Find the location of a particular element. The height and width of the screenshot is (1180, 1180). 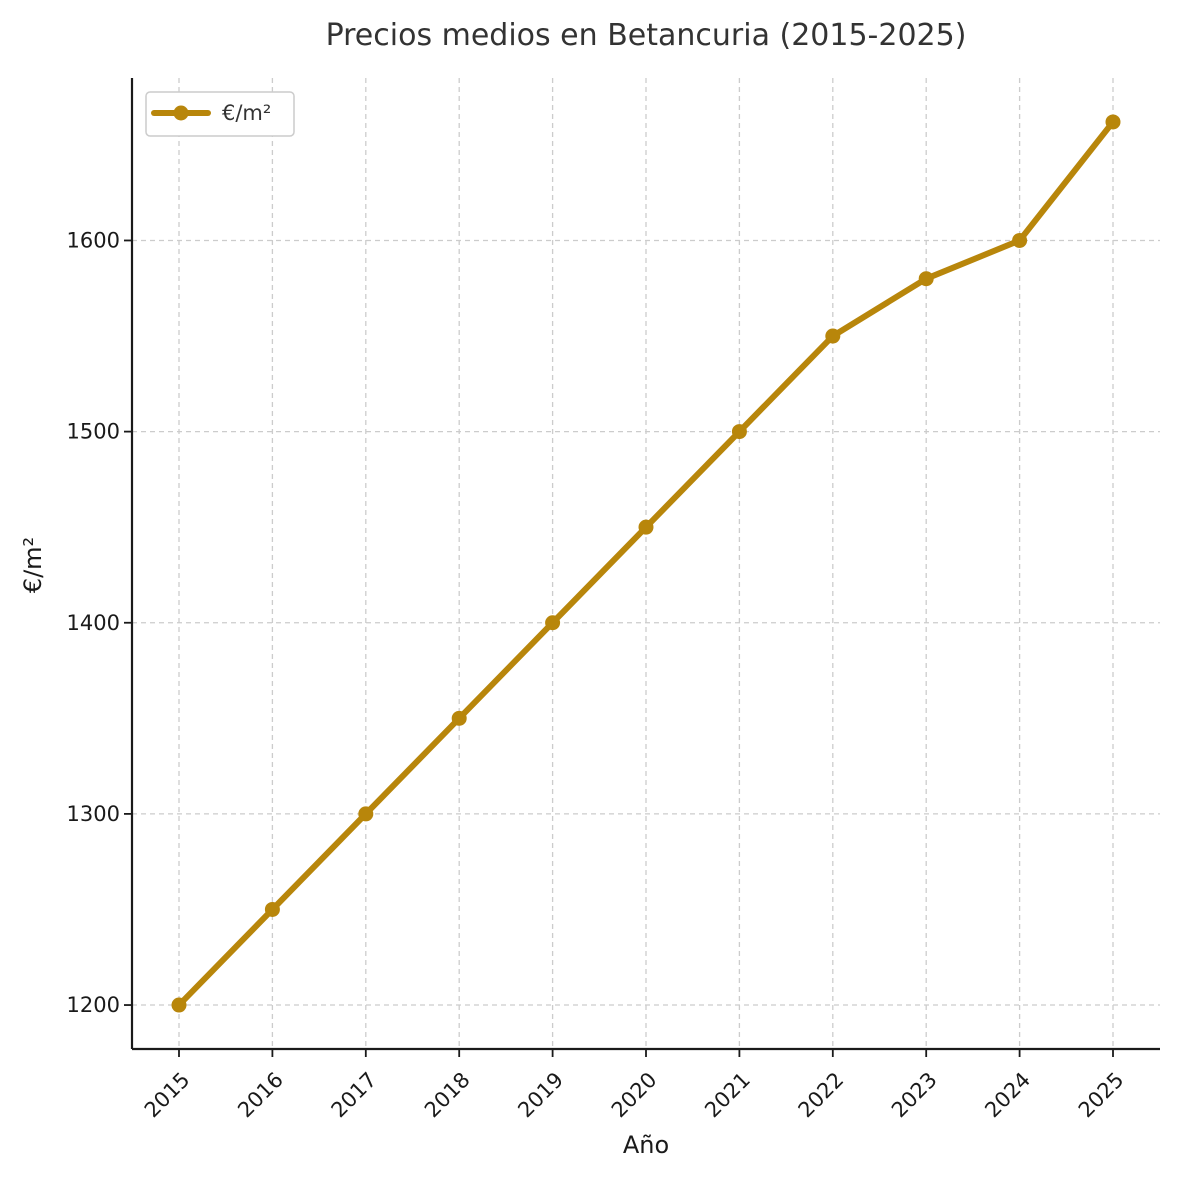

x-tick-label: 2020 is located at coordinates (634, 1095).